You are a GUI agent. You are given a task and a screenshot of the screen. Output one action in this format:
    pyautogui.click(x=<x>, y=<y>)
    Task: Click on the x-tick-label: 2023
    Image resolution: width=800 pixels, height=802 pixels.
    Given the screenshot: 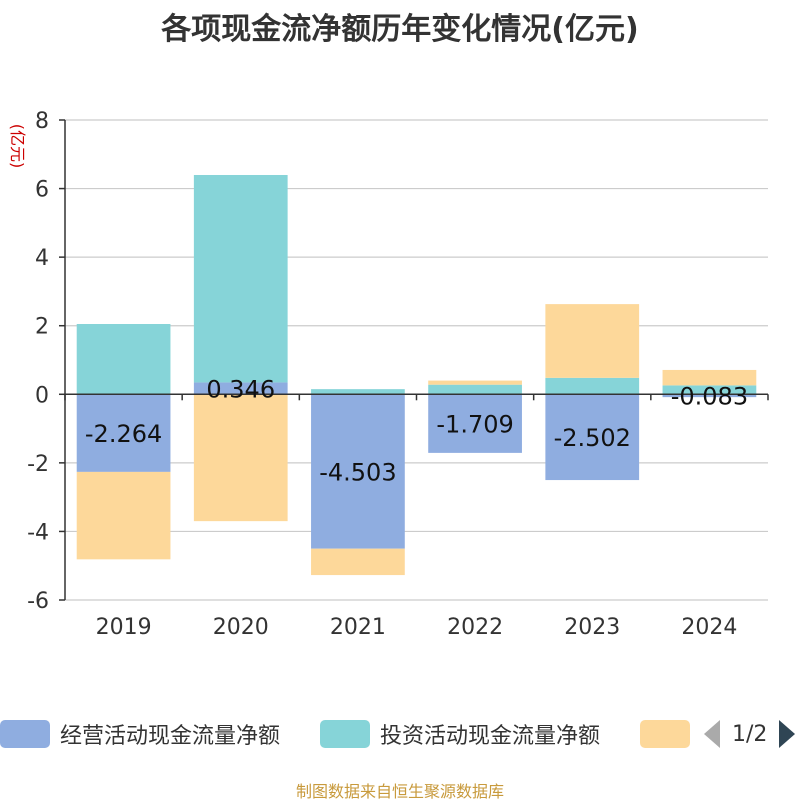 What is the action you would take?
    pyautogui.click(x=592, y=627)
    